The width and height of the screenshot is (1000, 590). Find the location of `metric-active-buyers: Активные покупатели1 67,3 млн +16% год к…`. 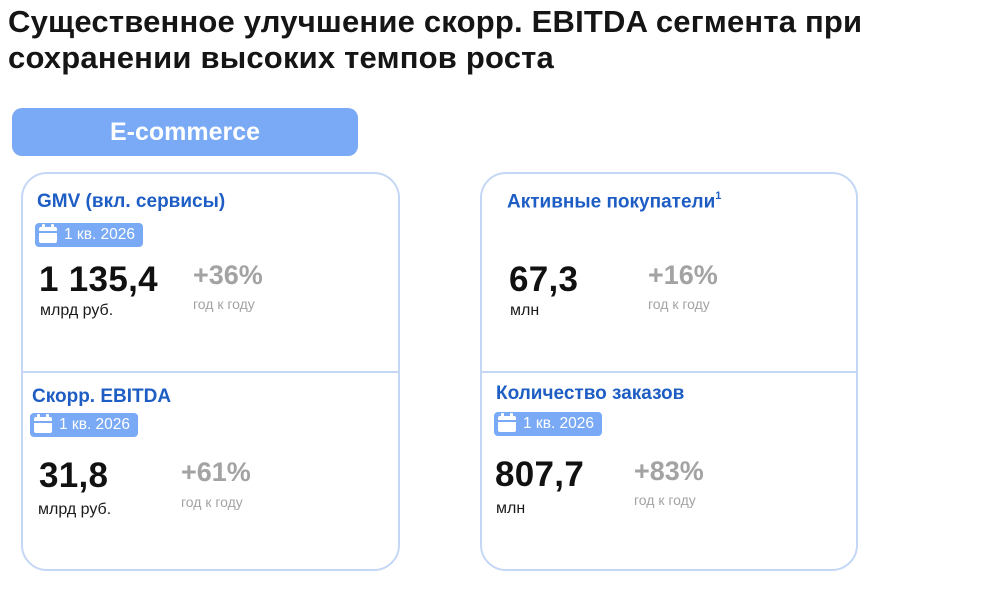

metric-active-buyers: Активные покупатели1 67,3 млн +16% год к… is located at coordinates (669, 269).